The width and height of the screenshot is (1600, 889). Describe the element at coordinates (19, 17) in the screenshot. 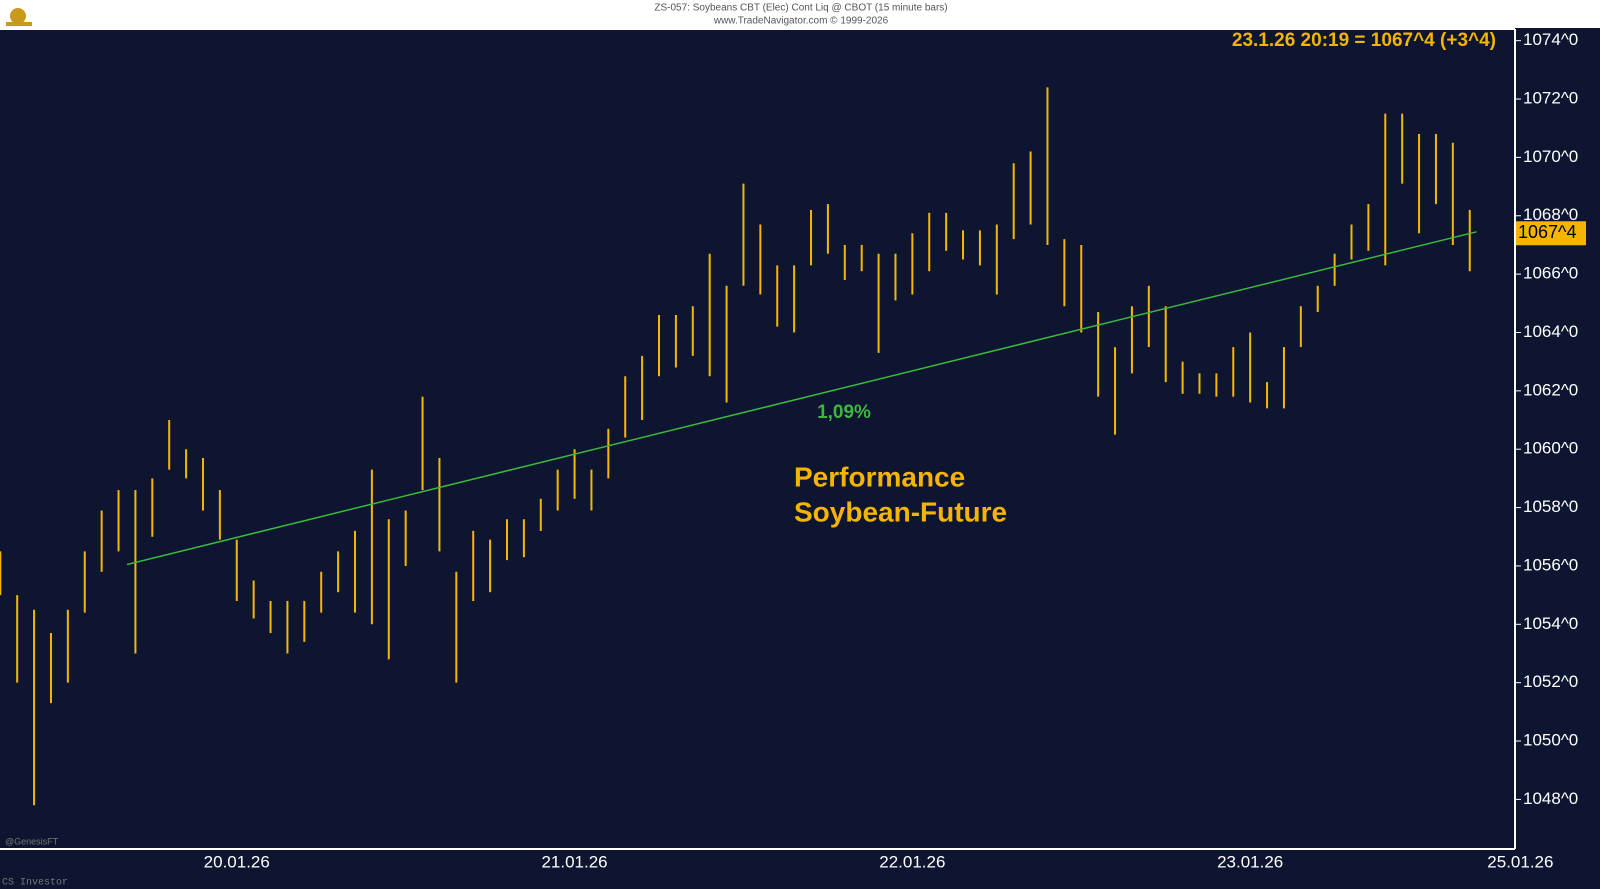

I see `logo` at that location.